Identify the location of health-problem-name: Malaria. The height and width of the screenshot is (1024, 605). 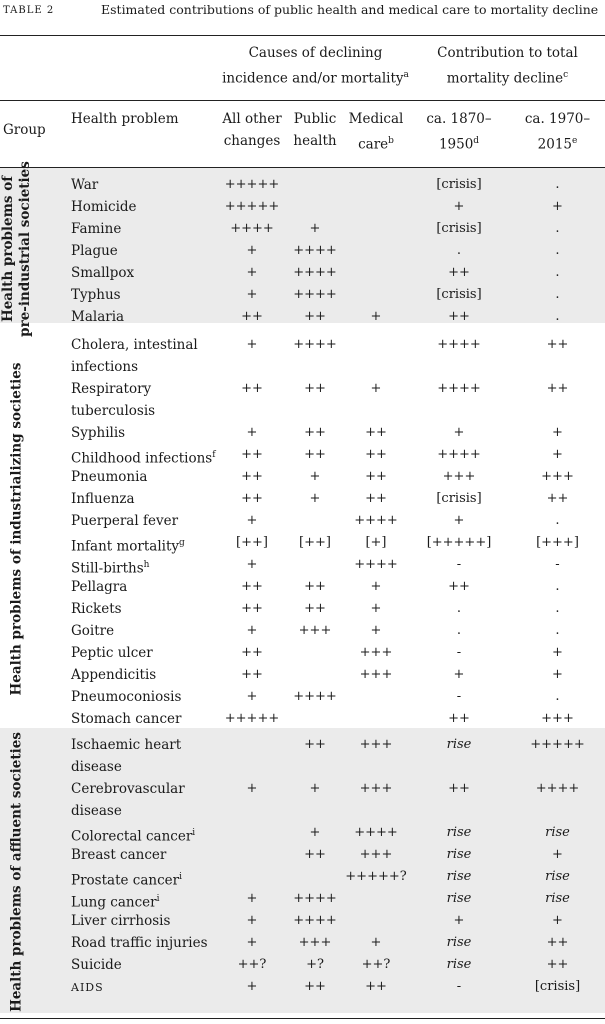
(98, 317).